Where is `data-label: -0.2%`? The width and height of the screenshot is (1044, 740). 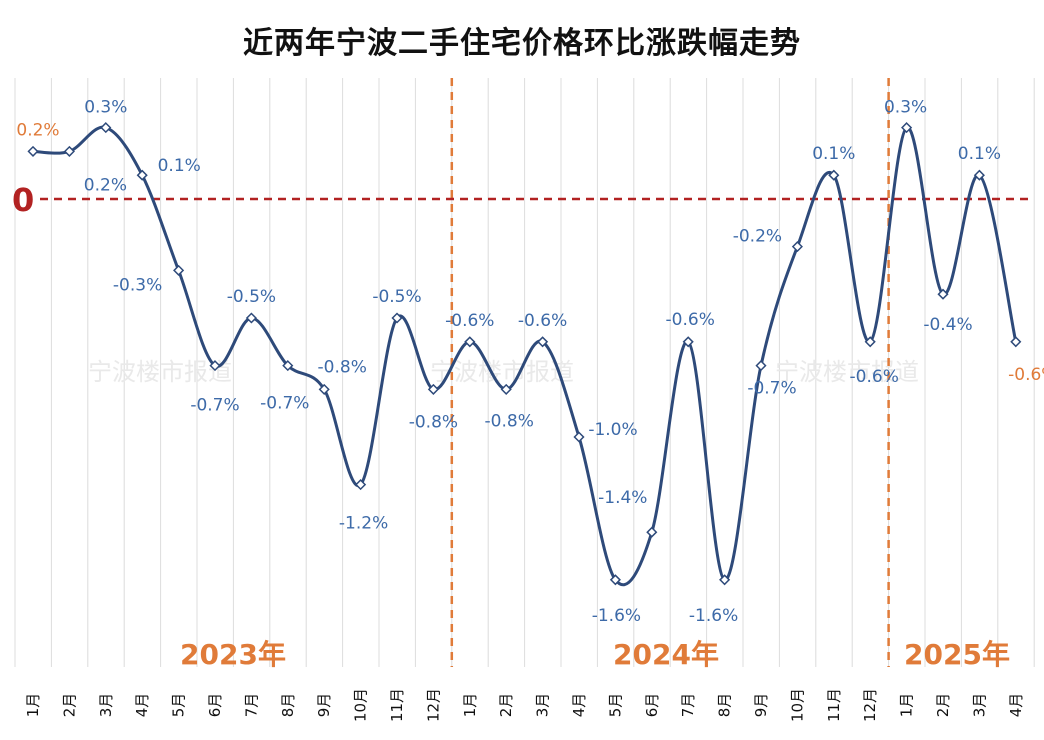
data-label: -0.2% is located at coordinates (757, 237).